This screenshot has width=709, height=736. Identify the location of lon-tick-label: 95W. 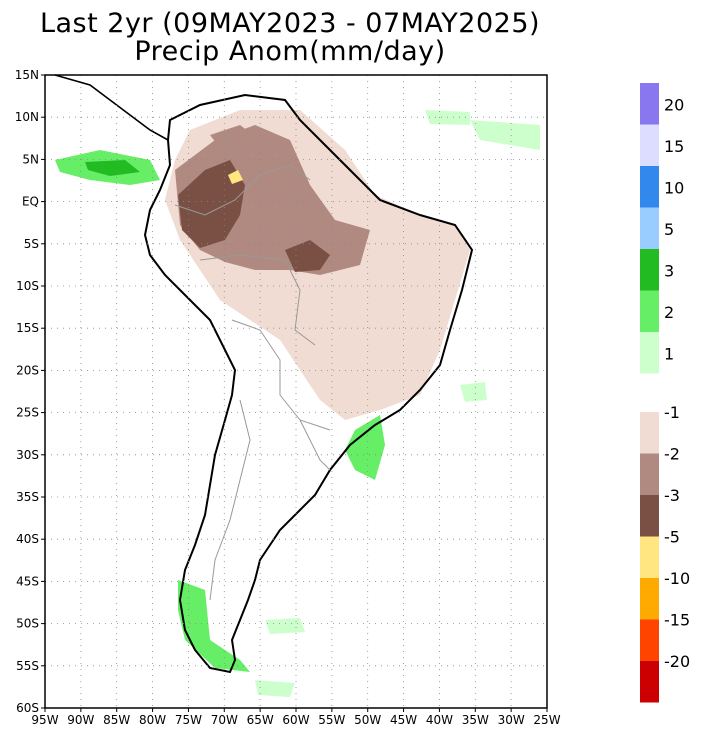
(44, 720).